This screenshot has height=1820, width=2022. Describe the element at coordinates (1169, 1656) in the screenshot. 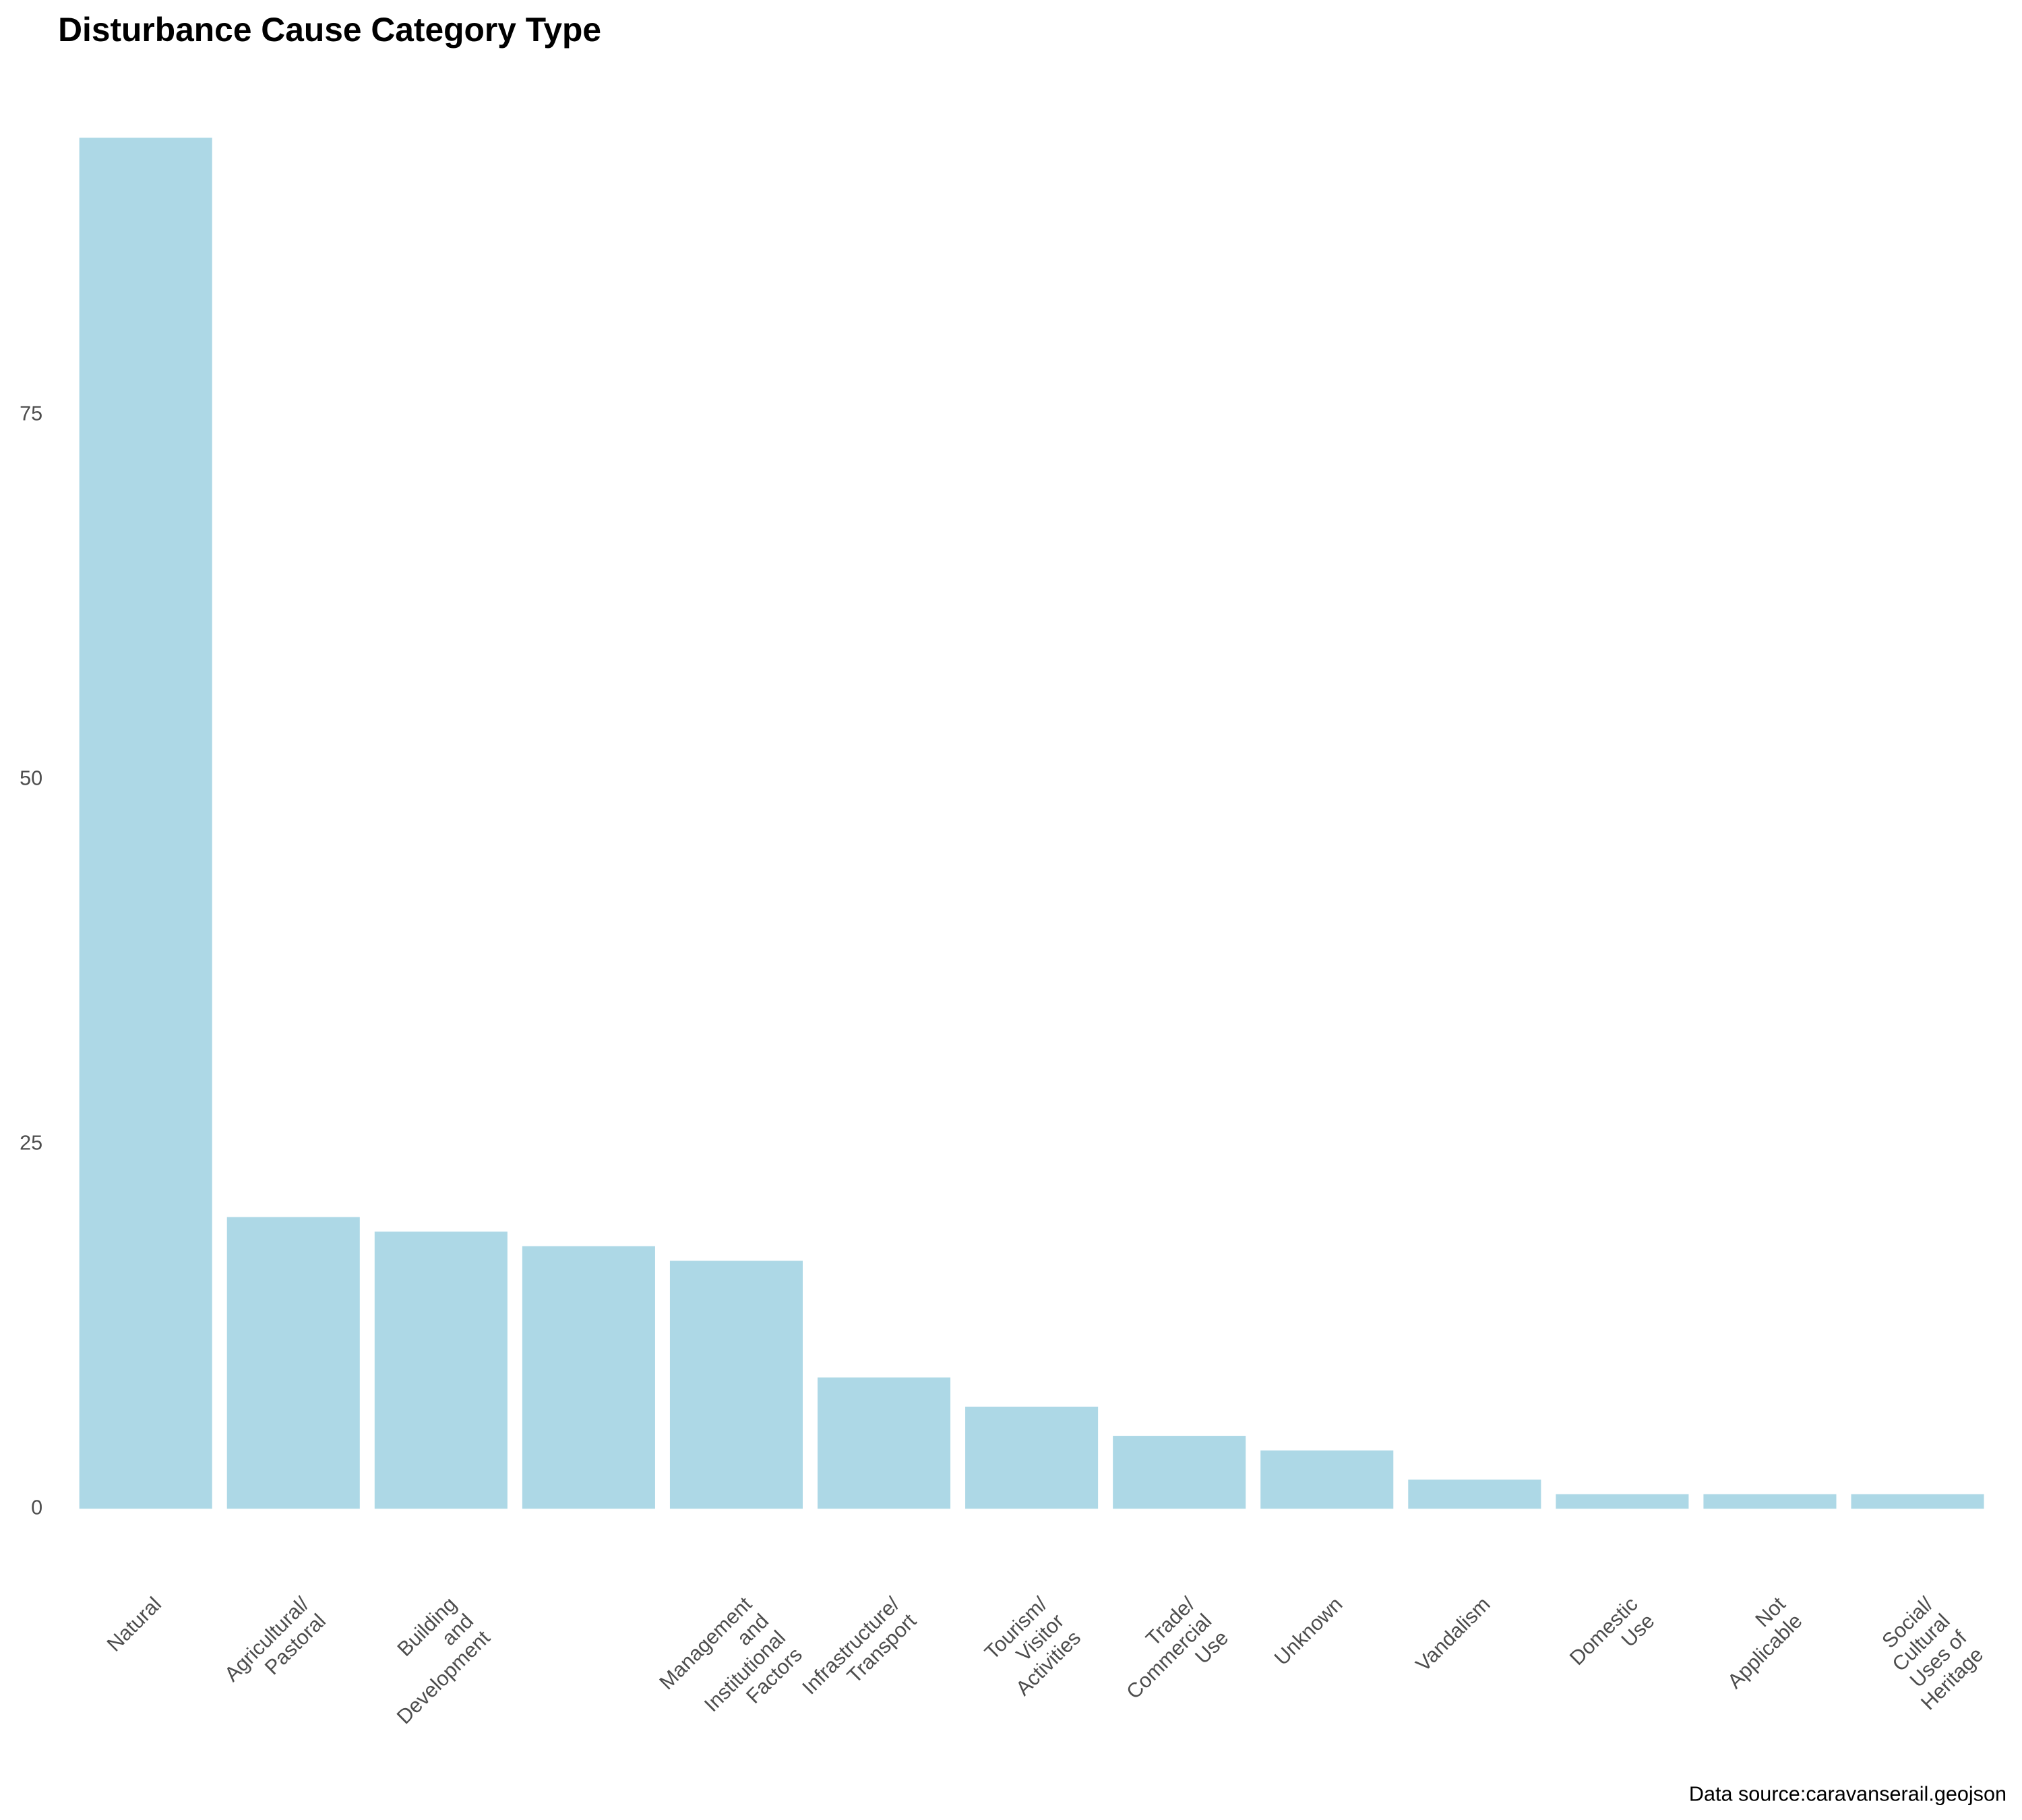

I see `x-tick-label: Trade/CommercialUse` at that location.